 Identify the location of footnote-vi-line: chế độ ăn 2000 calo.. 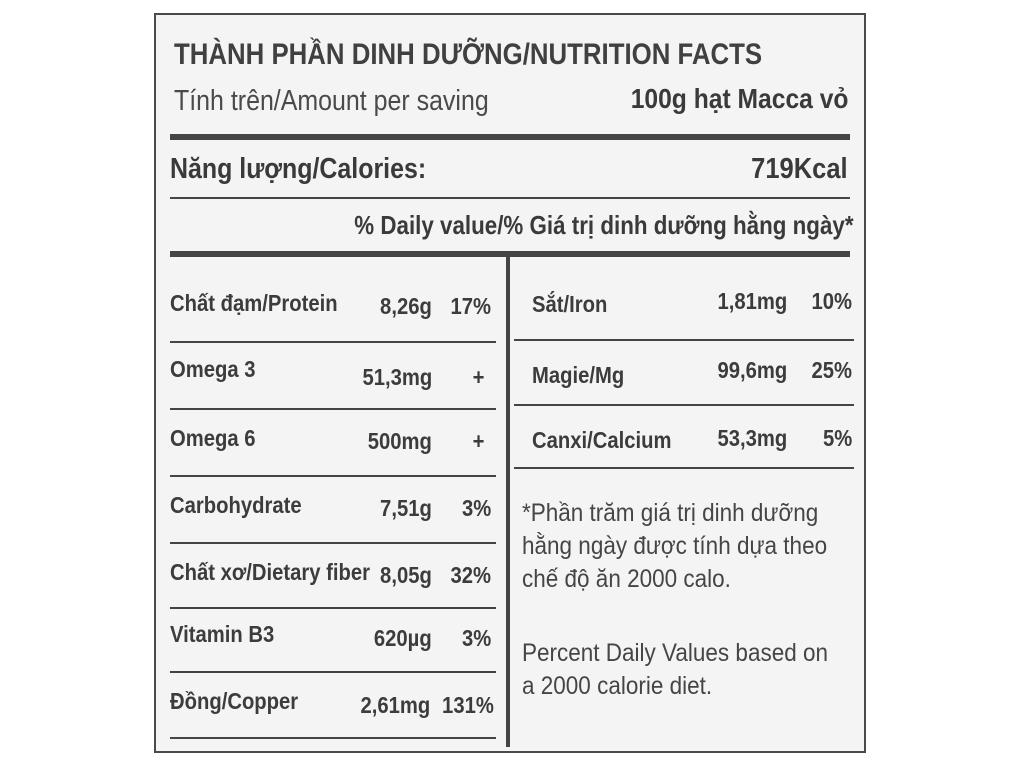
(626, 579).